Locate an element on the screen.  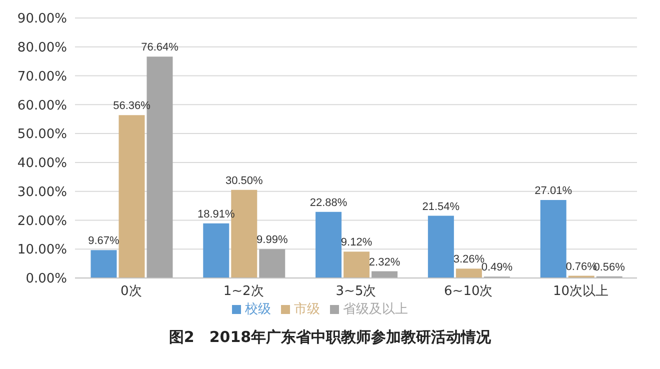
data-label: 30.50% is located at coordinates (244, 180).